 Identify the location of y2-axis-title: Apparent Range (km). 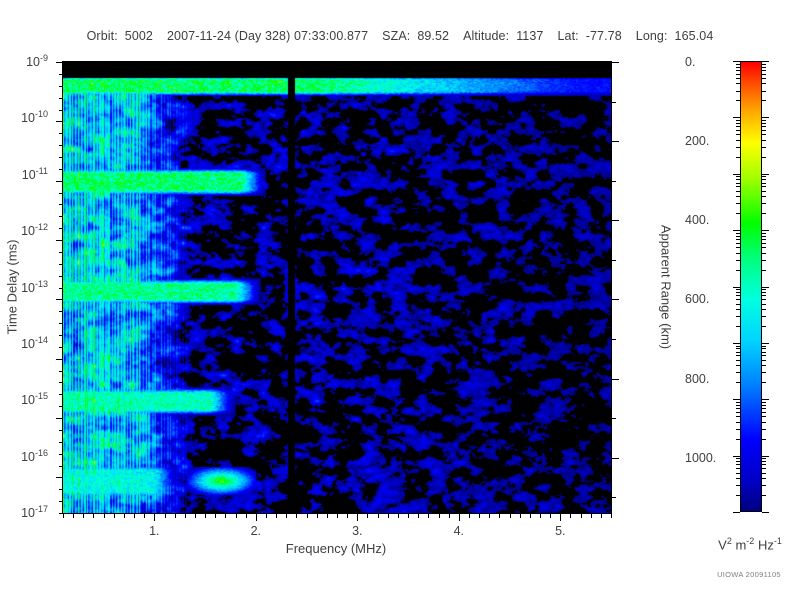
(666, 287).